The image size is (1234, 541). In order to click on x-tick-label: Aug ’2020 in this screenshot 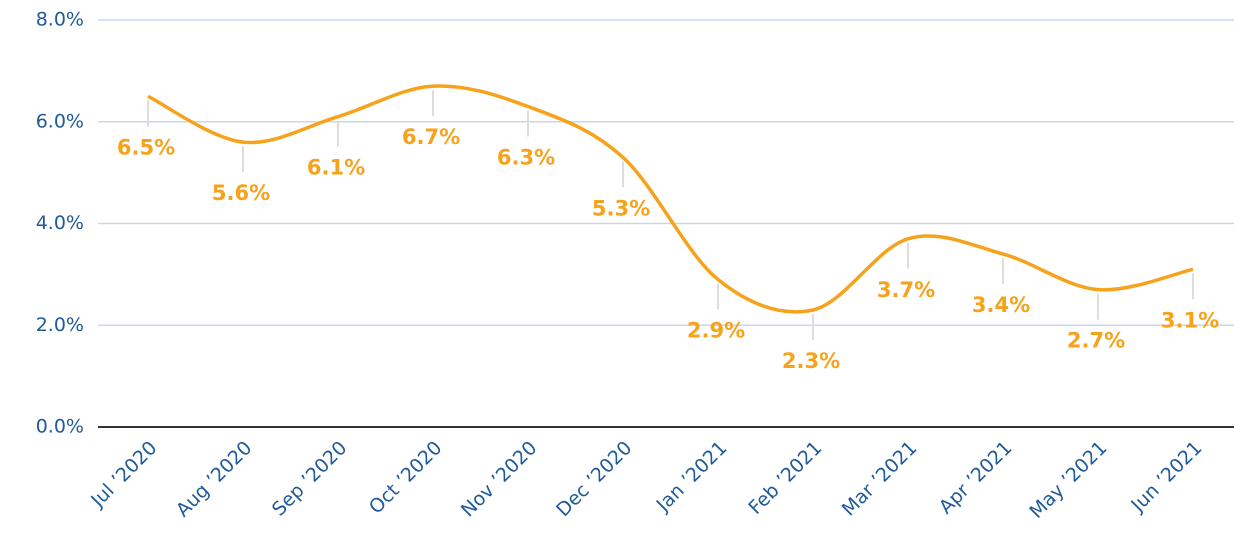, I will do `click(214, 479)`.